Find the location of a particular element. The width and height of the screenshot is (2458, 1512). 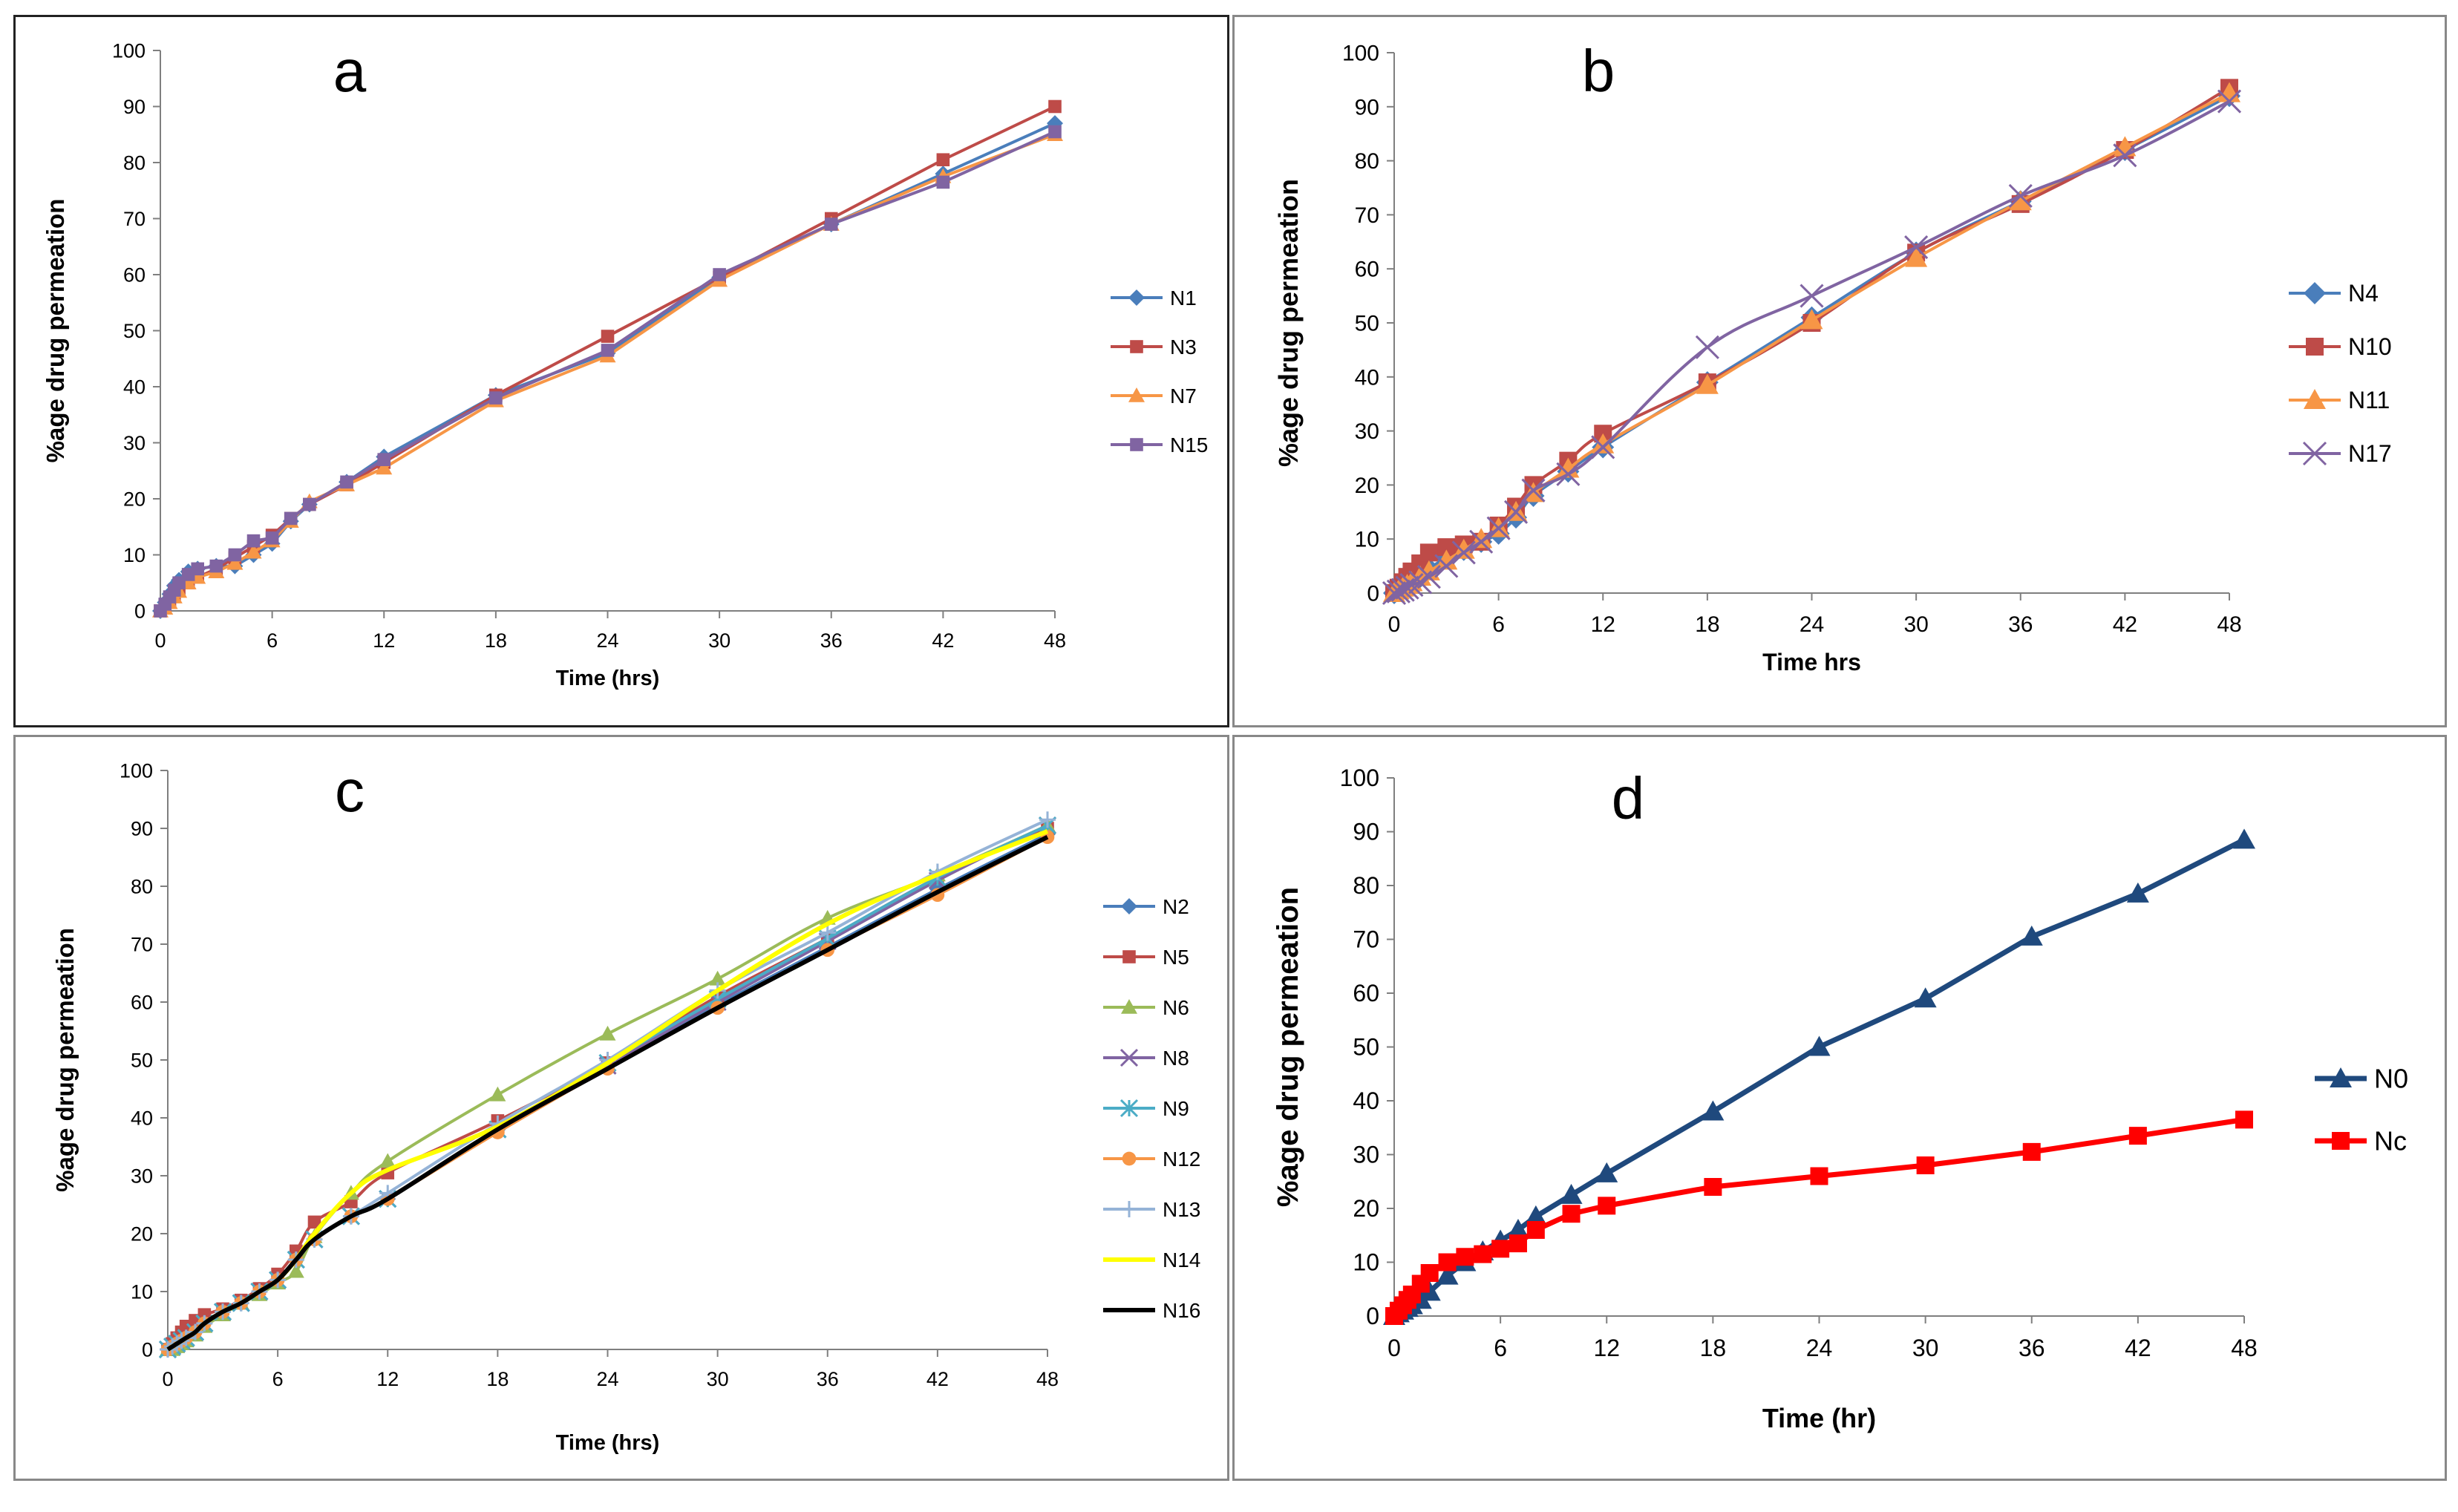

legend-marker-N5 is located at coordinates (1129, 957).